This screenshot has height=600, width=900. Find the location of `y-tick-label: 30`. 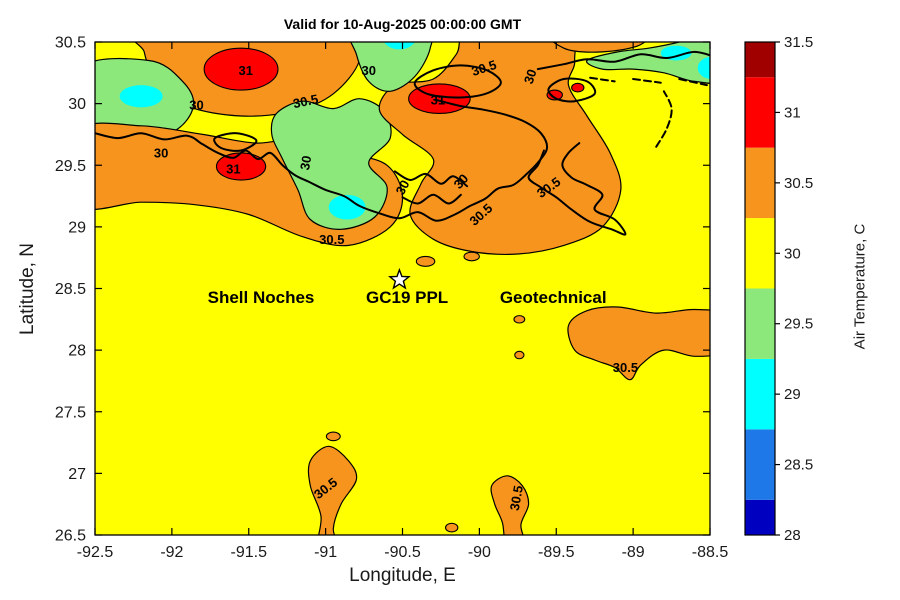

y-tick-label: 30 is located at coordinates (77, 104).